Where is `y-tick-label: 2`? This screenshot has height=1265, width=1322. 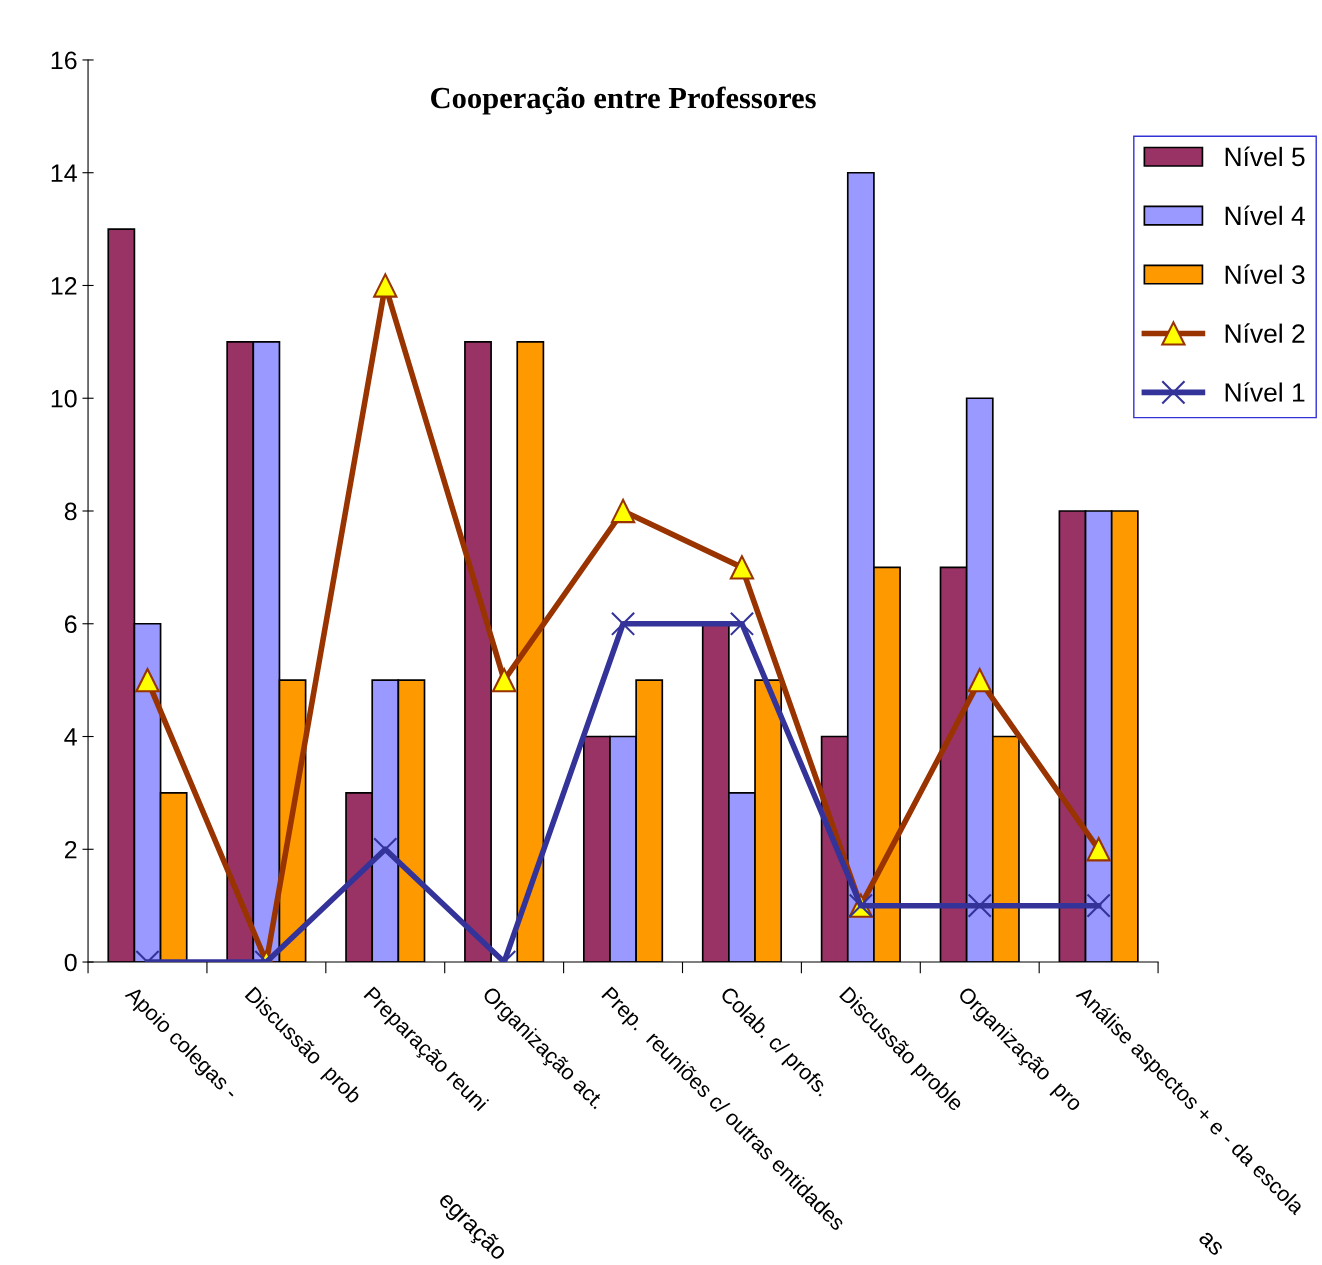 y-tick-label: 2 is located at coordinates (70, 849).